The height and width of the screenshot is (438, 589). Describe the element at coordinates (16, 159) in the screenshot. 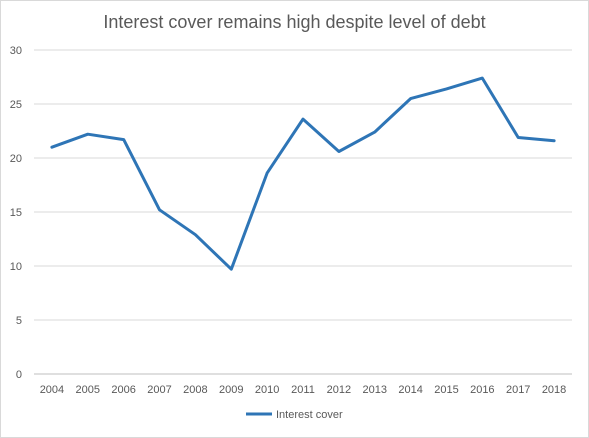

I see `y-tick-label-20: 20` at that location.